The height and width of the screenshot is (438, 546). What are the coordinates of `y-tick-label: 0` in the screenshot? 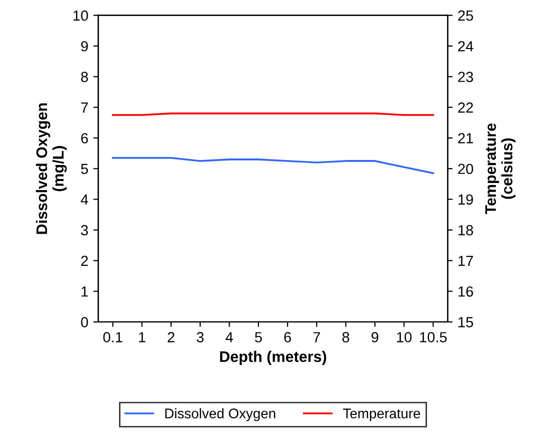 It's located at (84, 322).